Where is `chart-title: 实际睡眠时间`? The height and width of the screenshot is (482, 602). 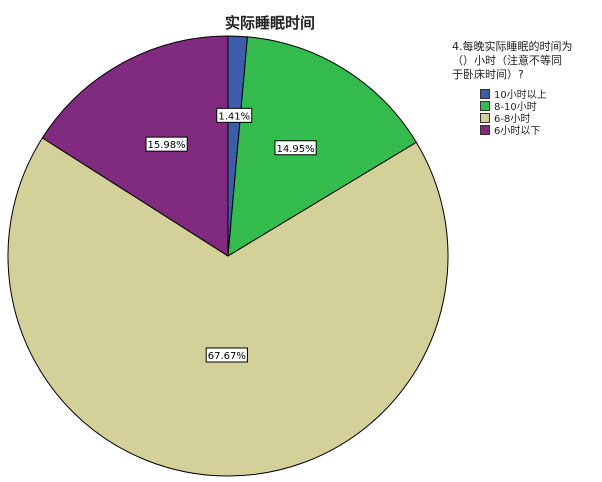
chart-title: 实际睡眠时间 is located at coordinates (269, 23).